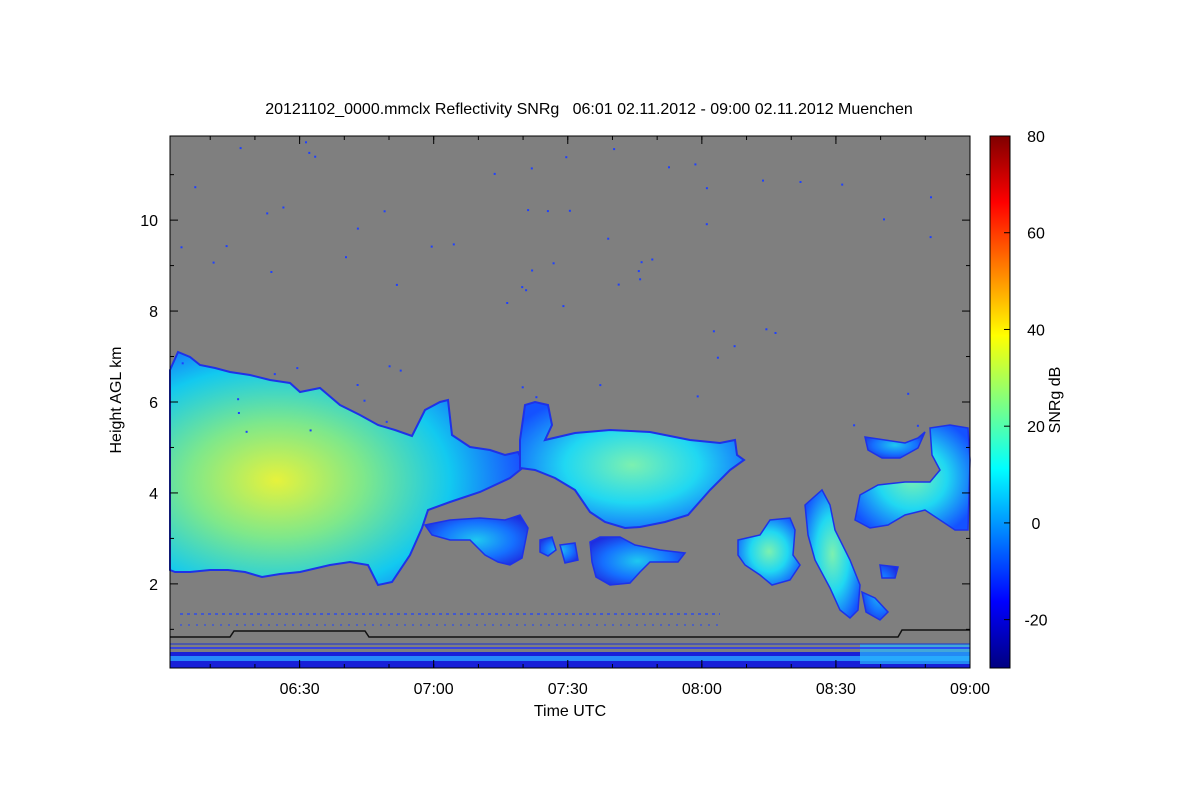 Image resolution: width=1200 pixels, height=800 pixels. Describe the element at coordinates (970, 689) in the screenshot. I see `x-tick-label: 09:00` at that location.